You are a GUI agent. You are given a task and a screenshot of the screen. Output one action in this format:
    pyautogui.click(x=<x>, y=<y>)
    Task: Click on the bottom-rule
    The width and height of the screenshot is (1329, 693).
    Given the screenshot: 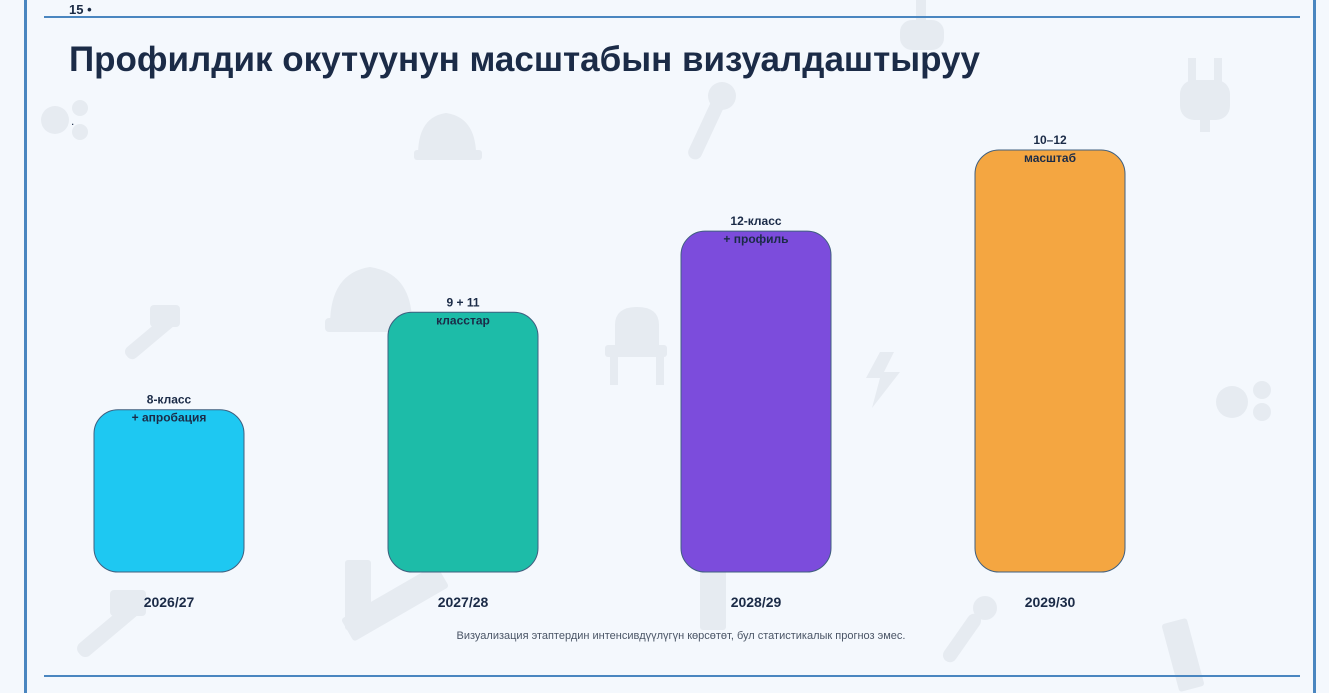 What is the action you would take?
    pyautogui.click(x=672, y=676)
    